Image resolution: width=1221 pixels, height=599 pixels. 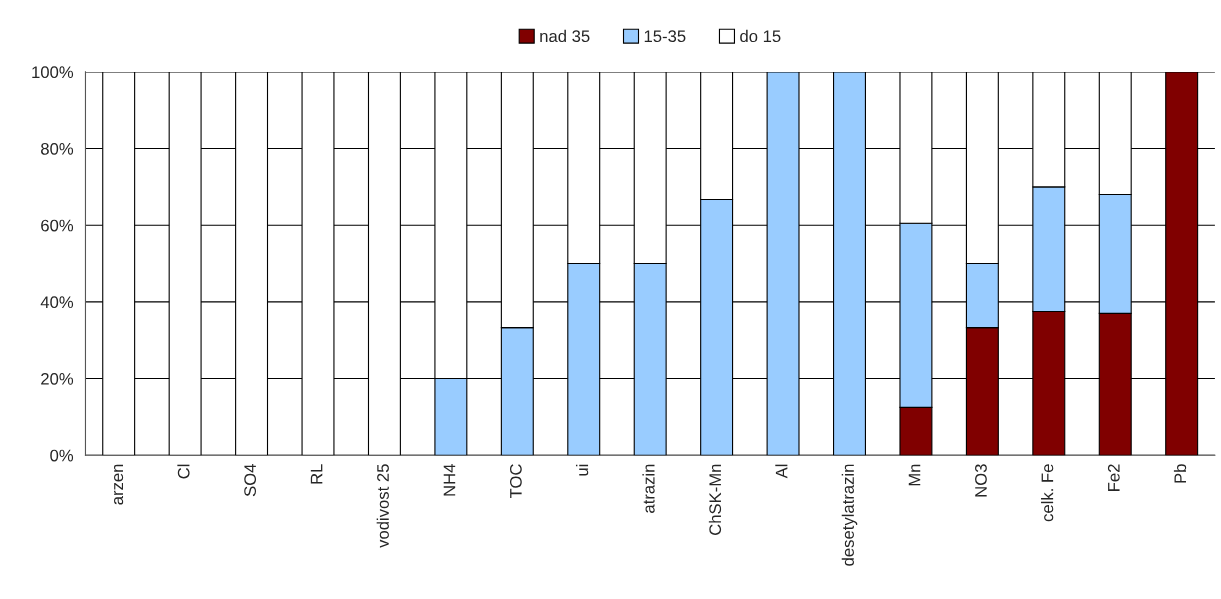 I want to click on x-tick-label: arzen, so click(x=119, y=484).